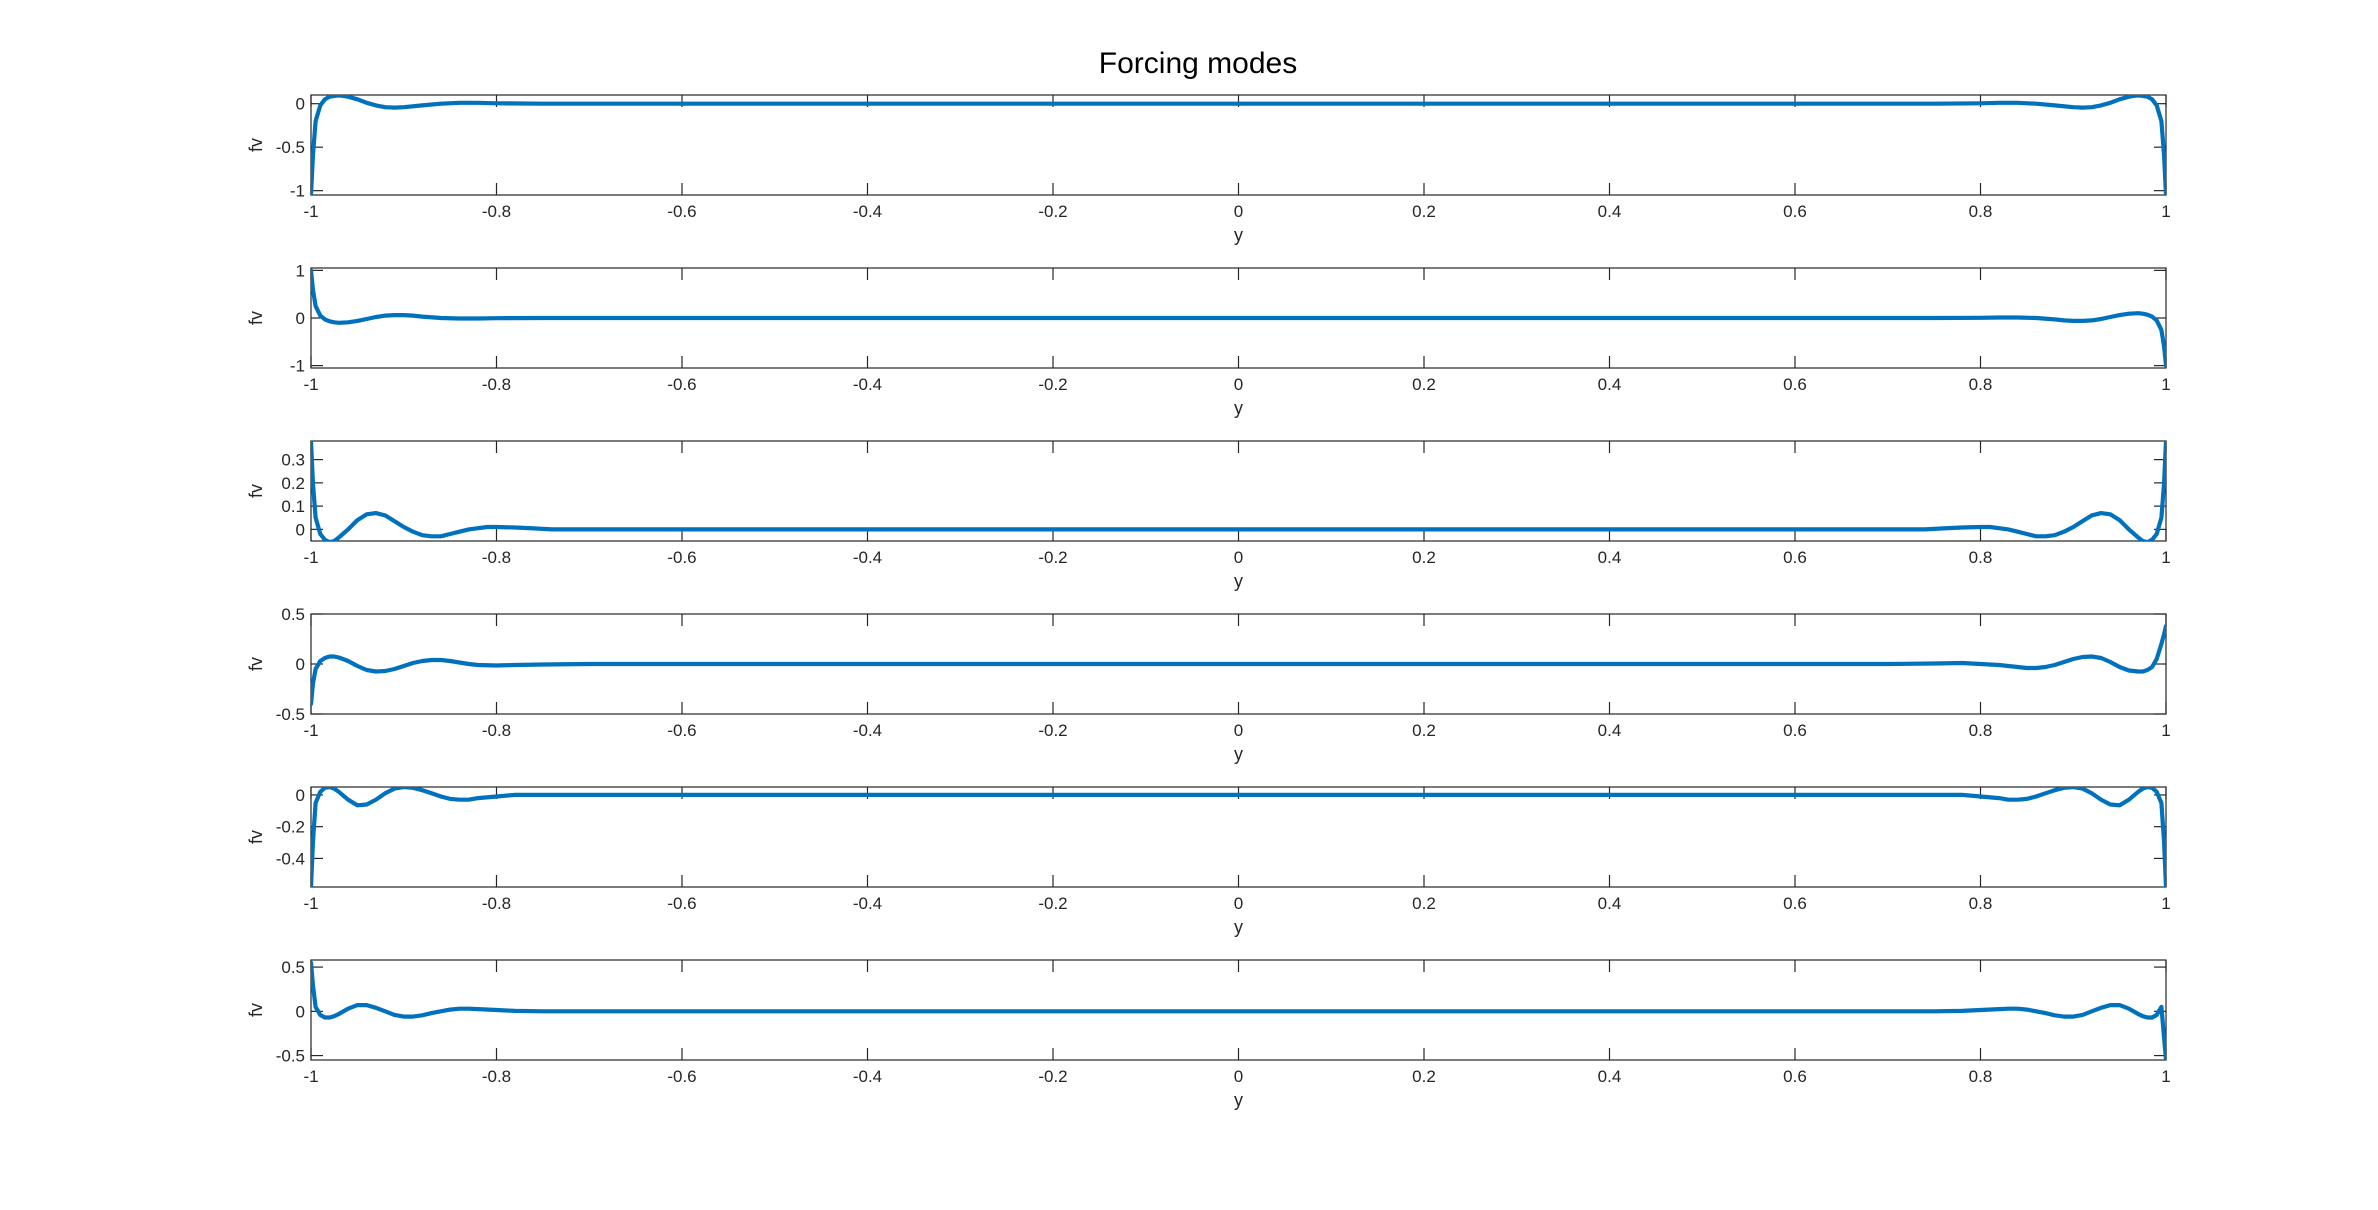  Describe the element at coordinates (1795, 557) in the screenshot. I see `chart-3-xtick-label-8: 0.6` at that location.